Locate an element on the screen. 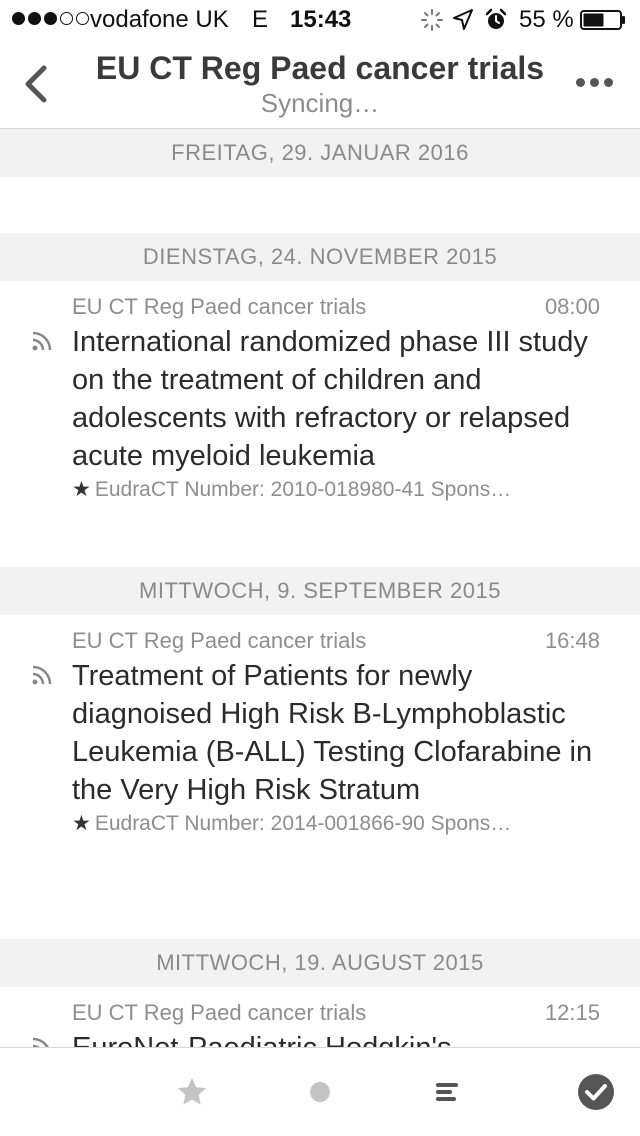  section-date-header: DIENSTAG, 24. NOVEMBER 2015 is located at coordinates (320, 257).